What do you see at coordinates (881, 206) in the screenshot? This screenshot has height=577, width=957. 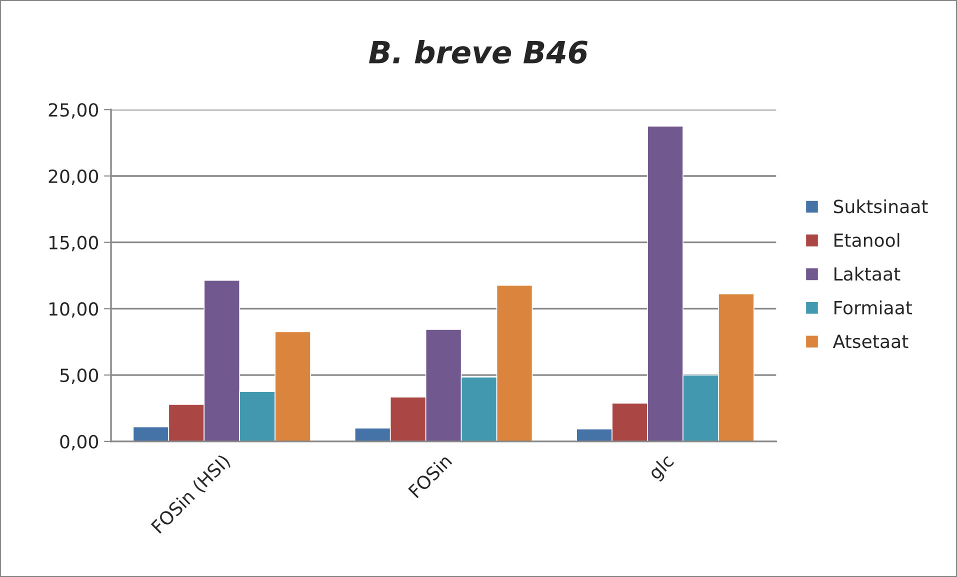 I see `legend-label: Suktsinaat` at bounding box center [881, 206].